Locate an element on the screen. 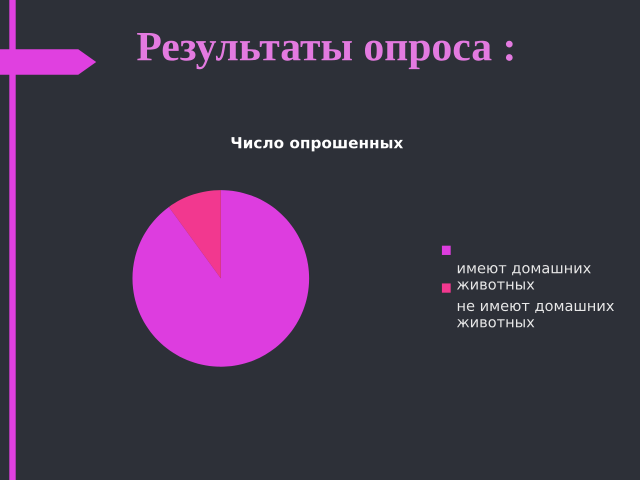 This screenshot has width=640, height=480. chart-subtitle: Число опрошенных is located at coordinates (318, 144).